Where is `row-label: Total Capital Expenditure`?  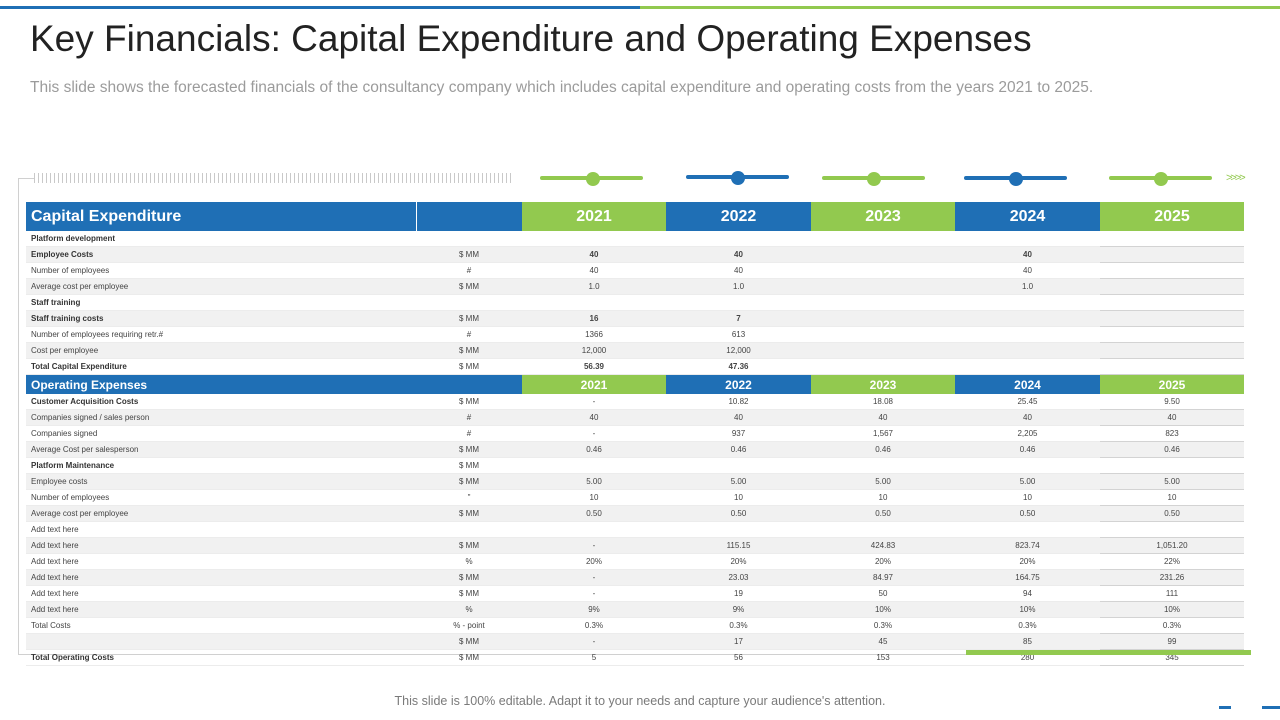
row-label: Total Capital Expenditure is located at coordinates (221, 366).